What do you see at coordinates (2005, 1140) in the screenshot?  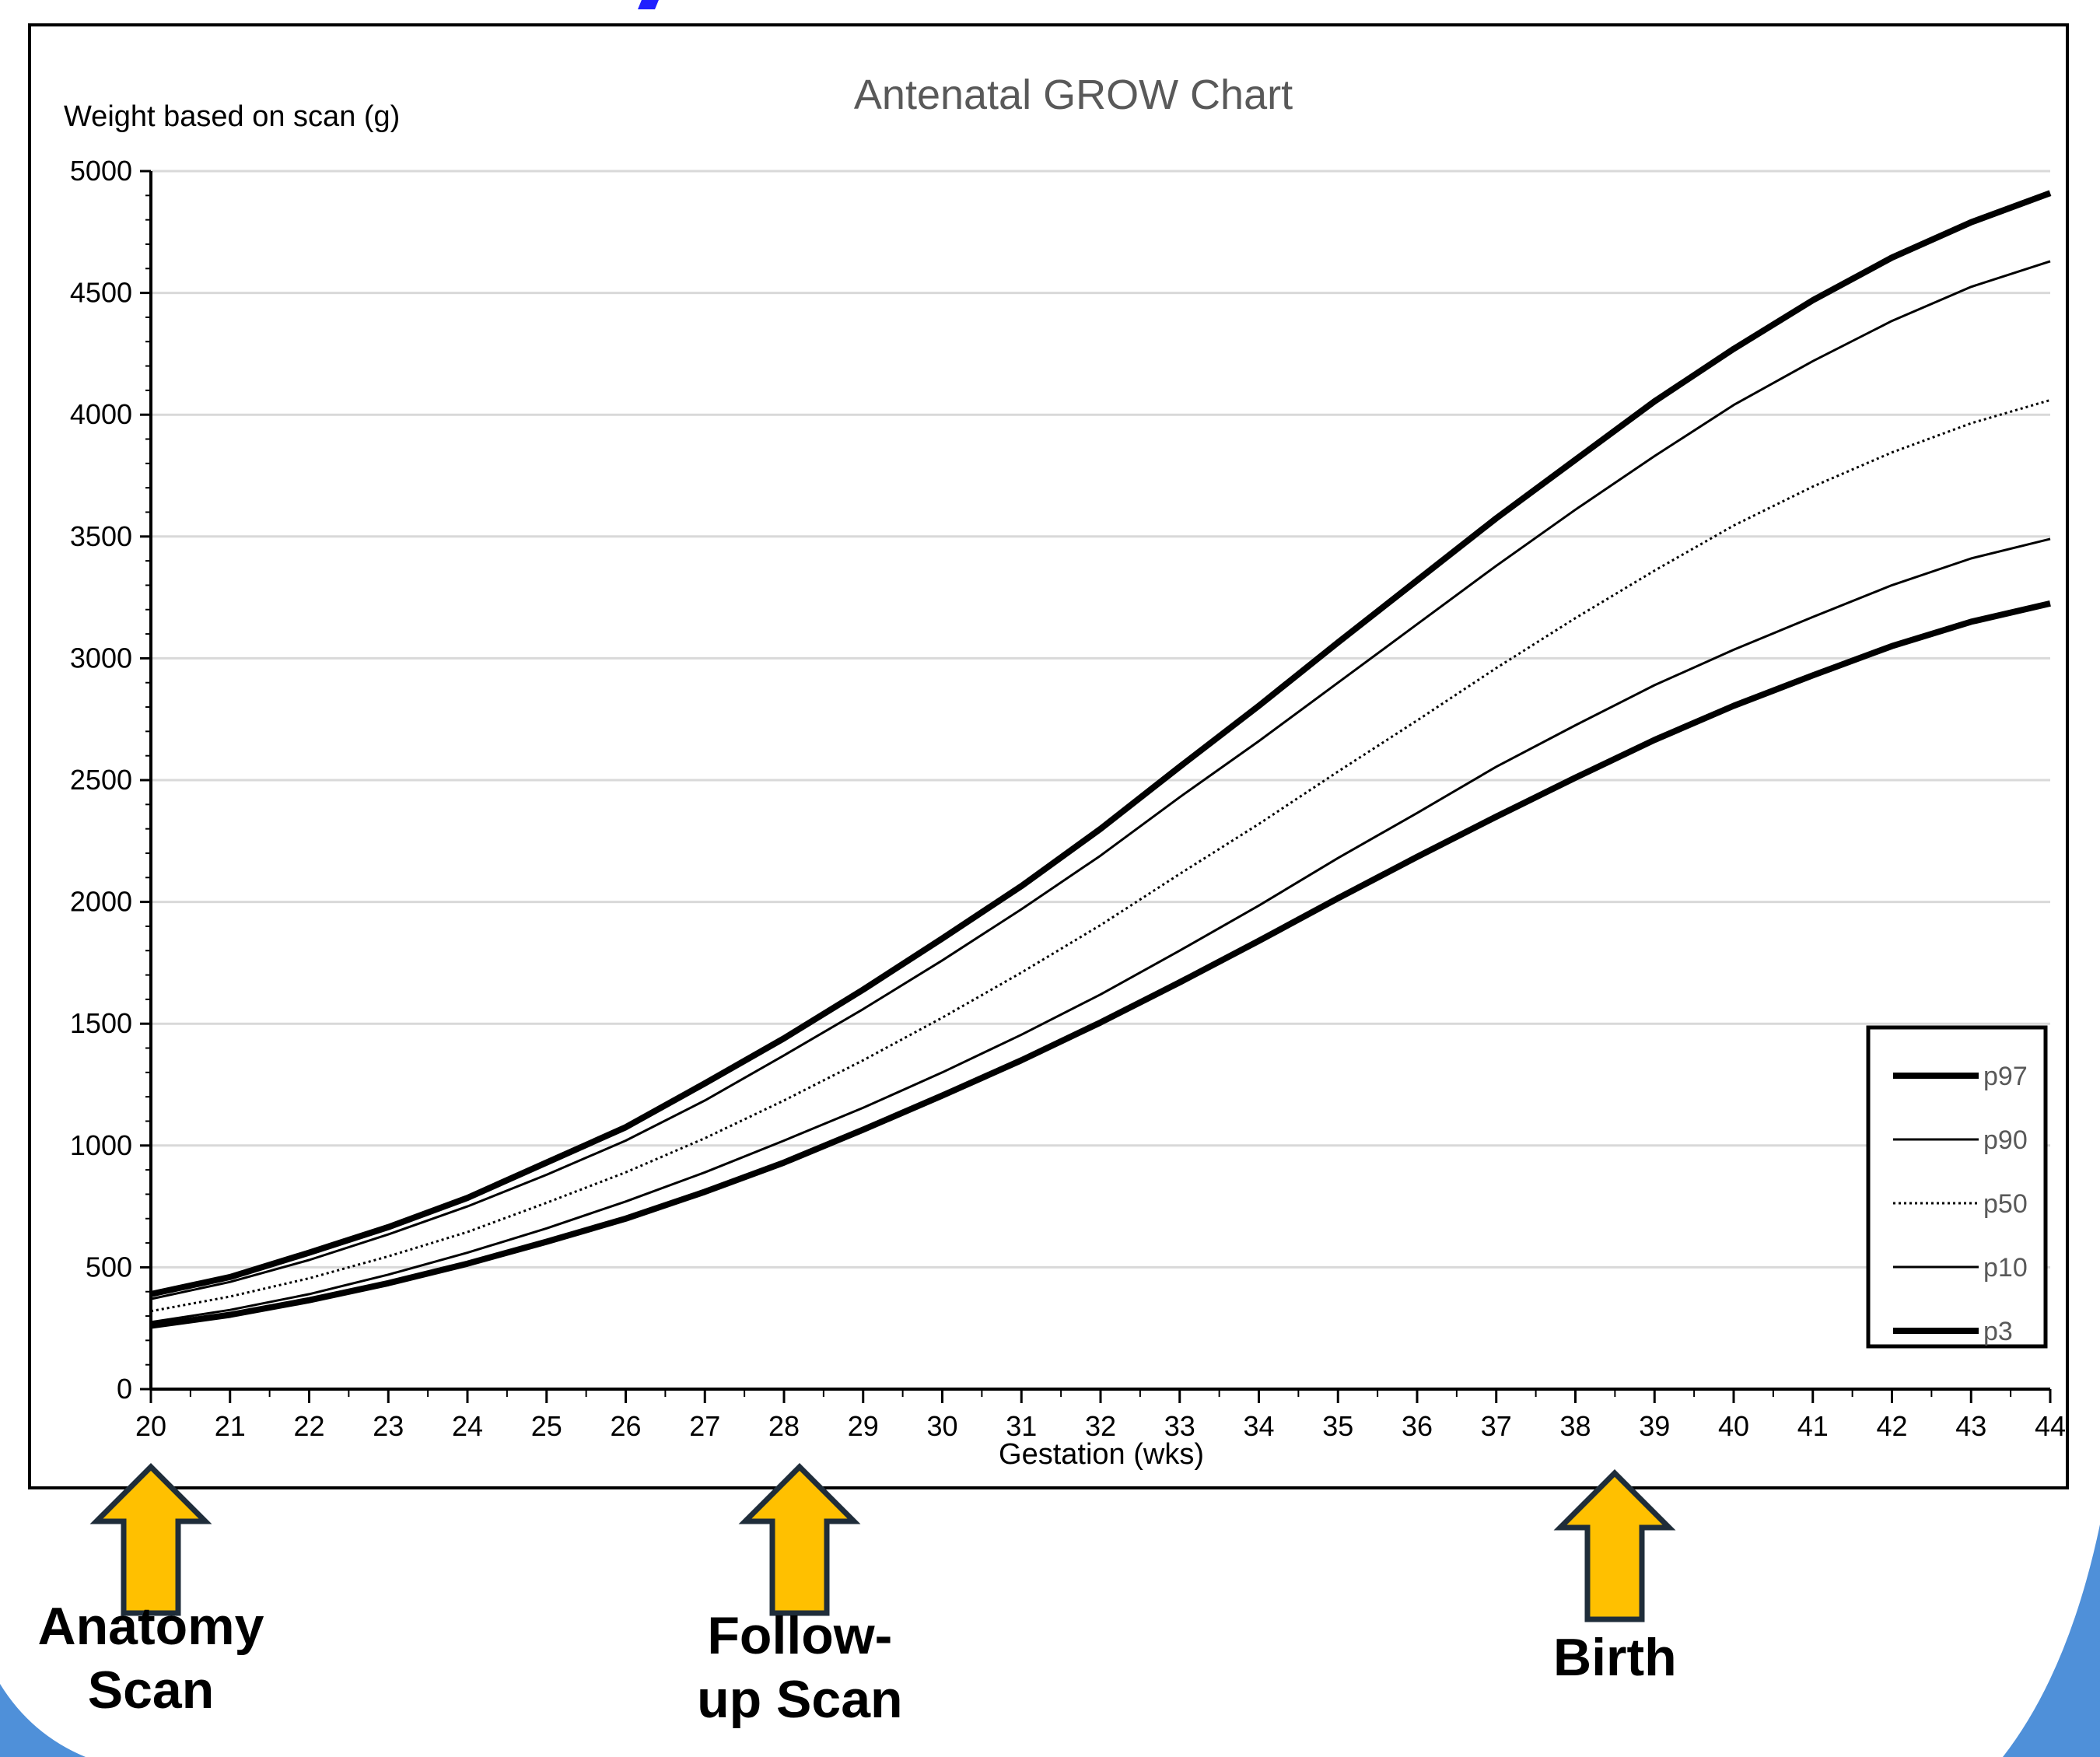 I see `legend-label-p90: p90` at bounding box center [2005, 1140].